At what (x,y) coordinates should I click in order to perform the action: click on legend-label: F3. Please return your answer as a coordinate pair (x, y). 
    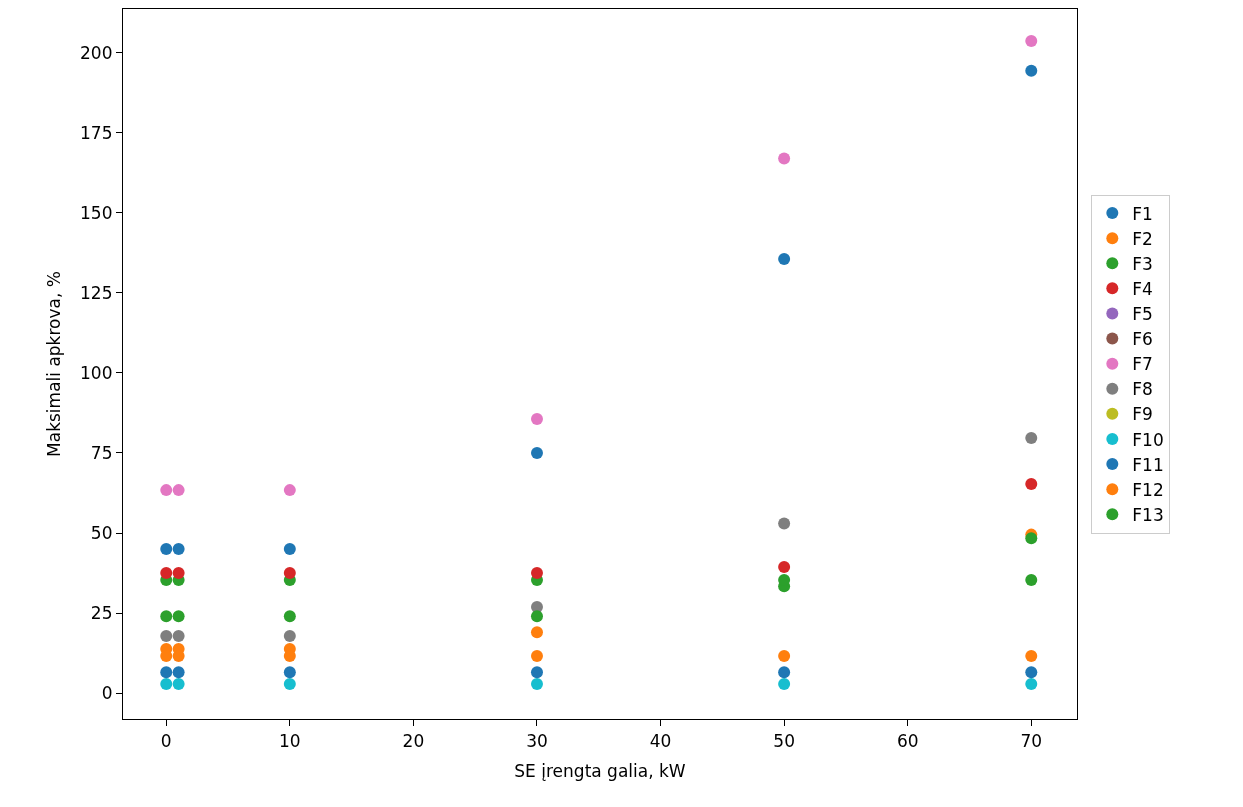
    Looking at the image, I should click on (1142, 263).